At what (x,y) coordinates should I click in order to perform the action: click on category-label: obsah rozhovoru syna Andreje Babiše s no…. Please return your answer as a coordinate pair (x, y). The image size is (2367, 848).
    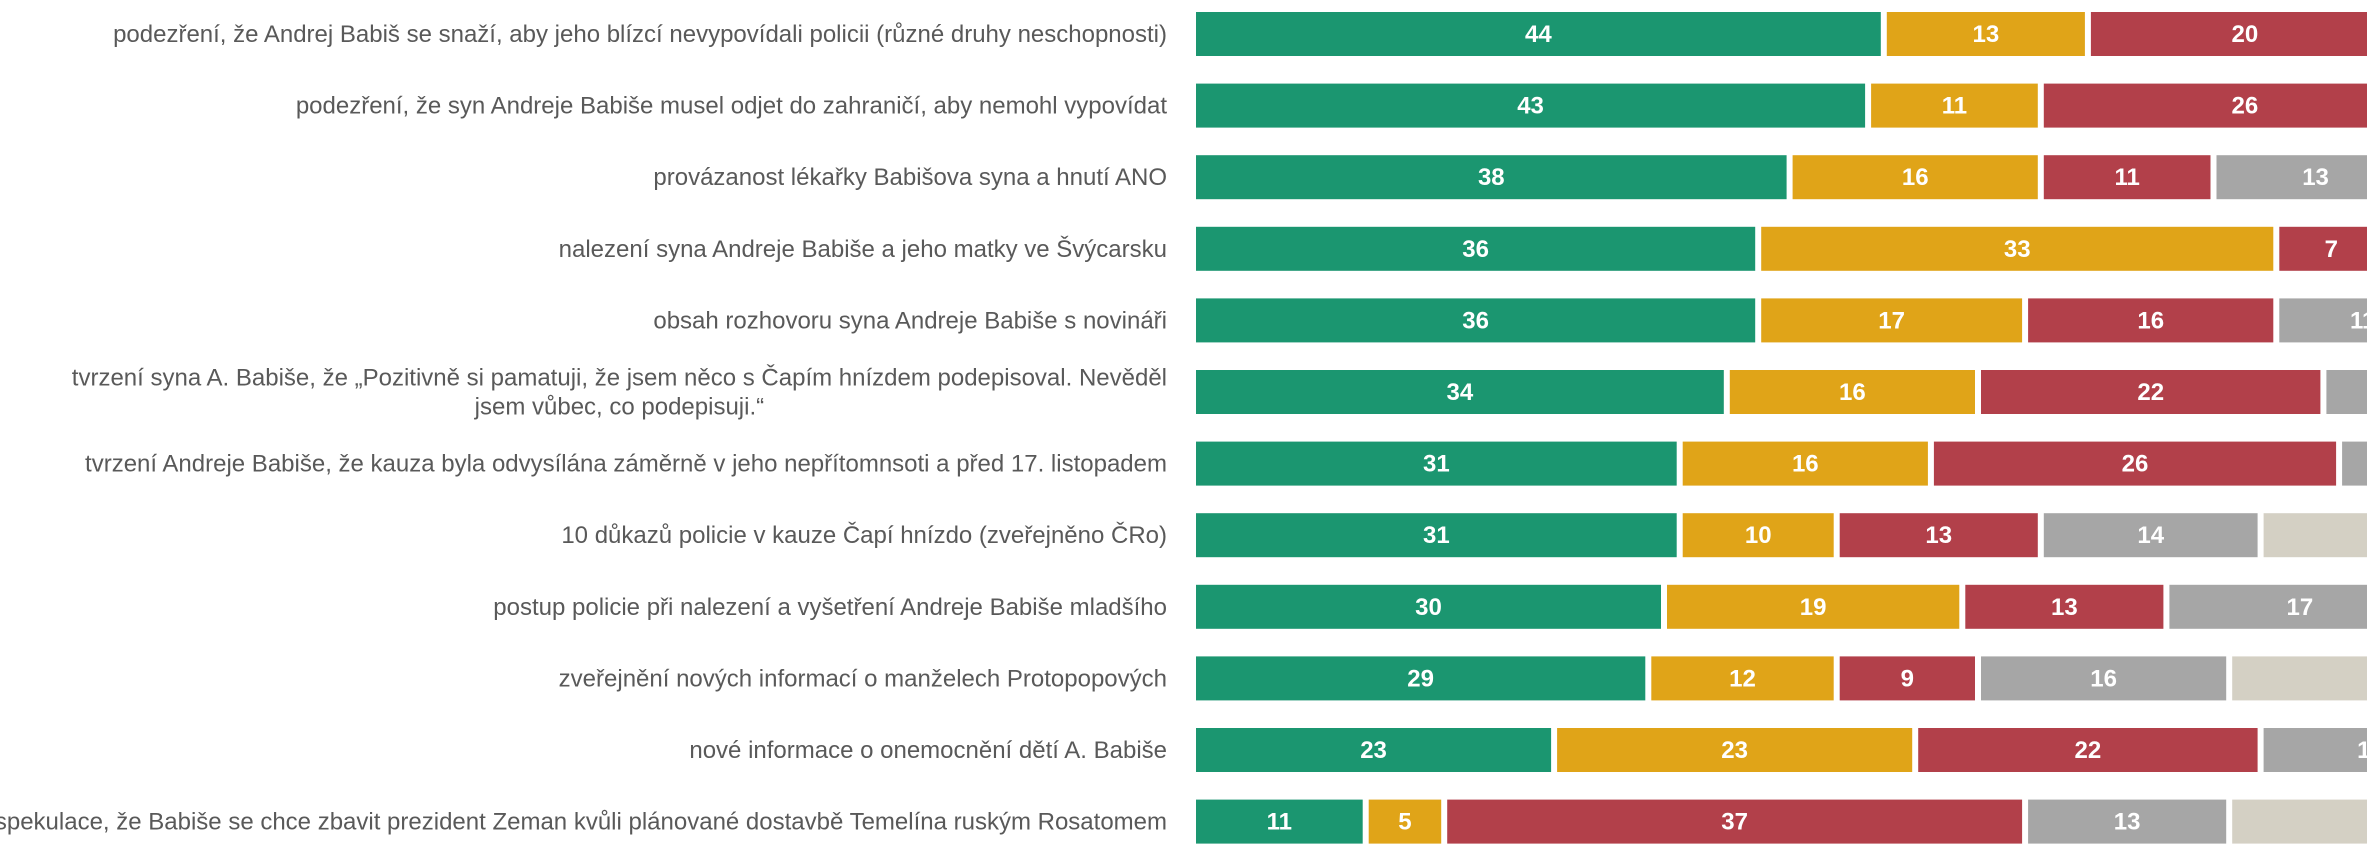
    Looking at the image, I should click on (910, 320).